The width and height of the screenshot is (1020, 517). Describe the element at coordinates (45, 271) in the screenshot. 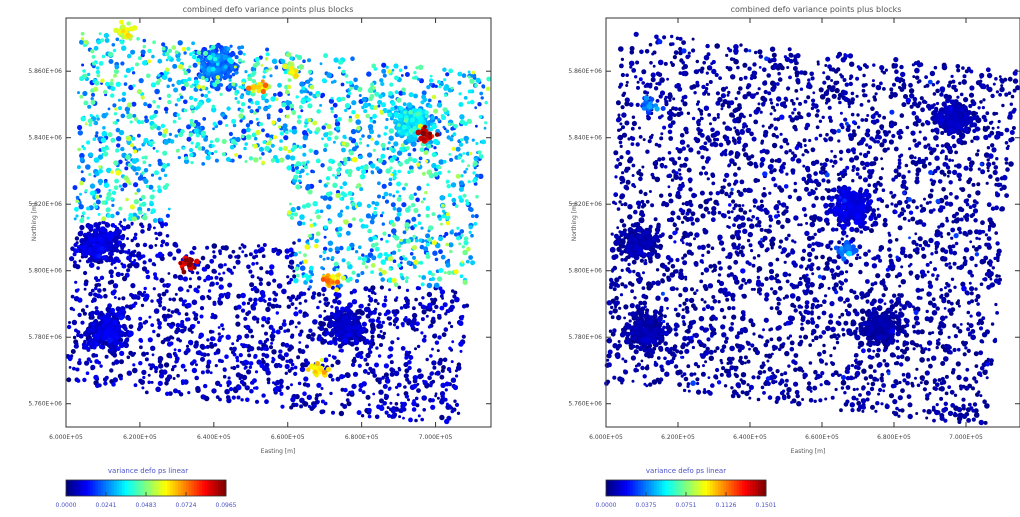

I see `y-tick-label: 5.800E+06` at that location.